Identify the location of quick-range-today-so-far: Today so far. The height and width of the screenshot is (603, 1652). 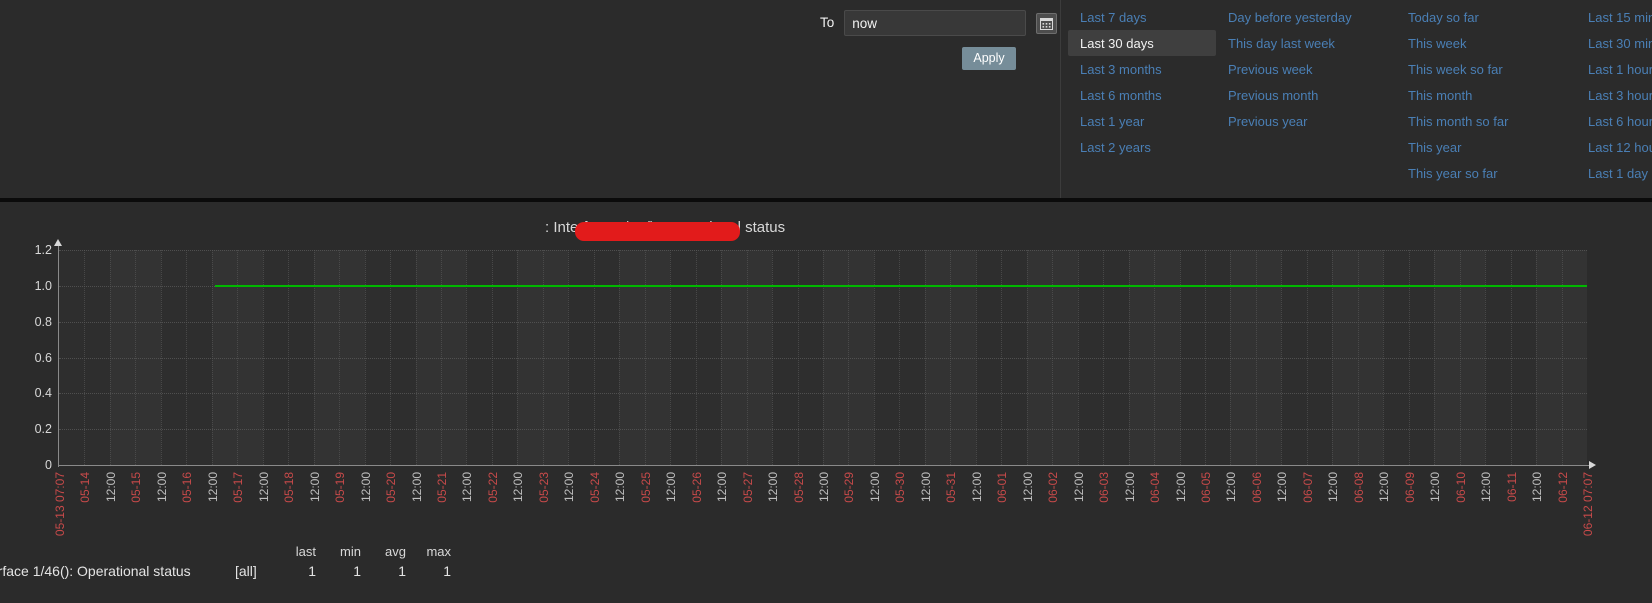
(1443, 17).